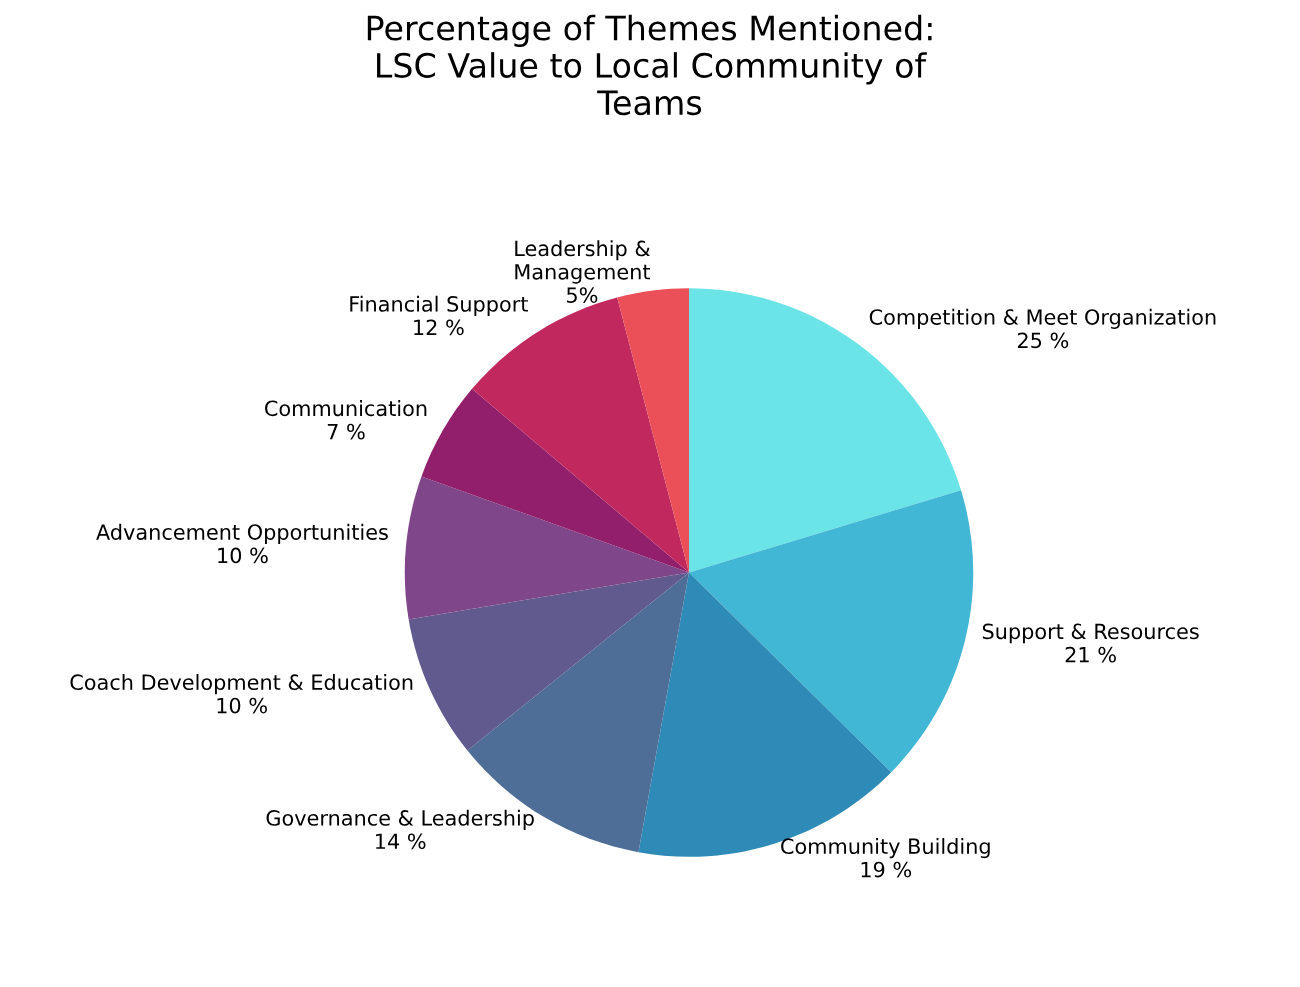 The width and height of the screenshot is (1300, 987). I want to click on slice-label: Leadership & Management, so click(583, 262).